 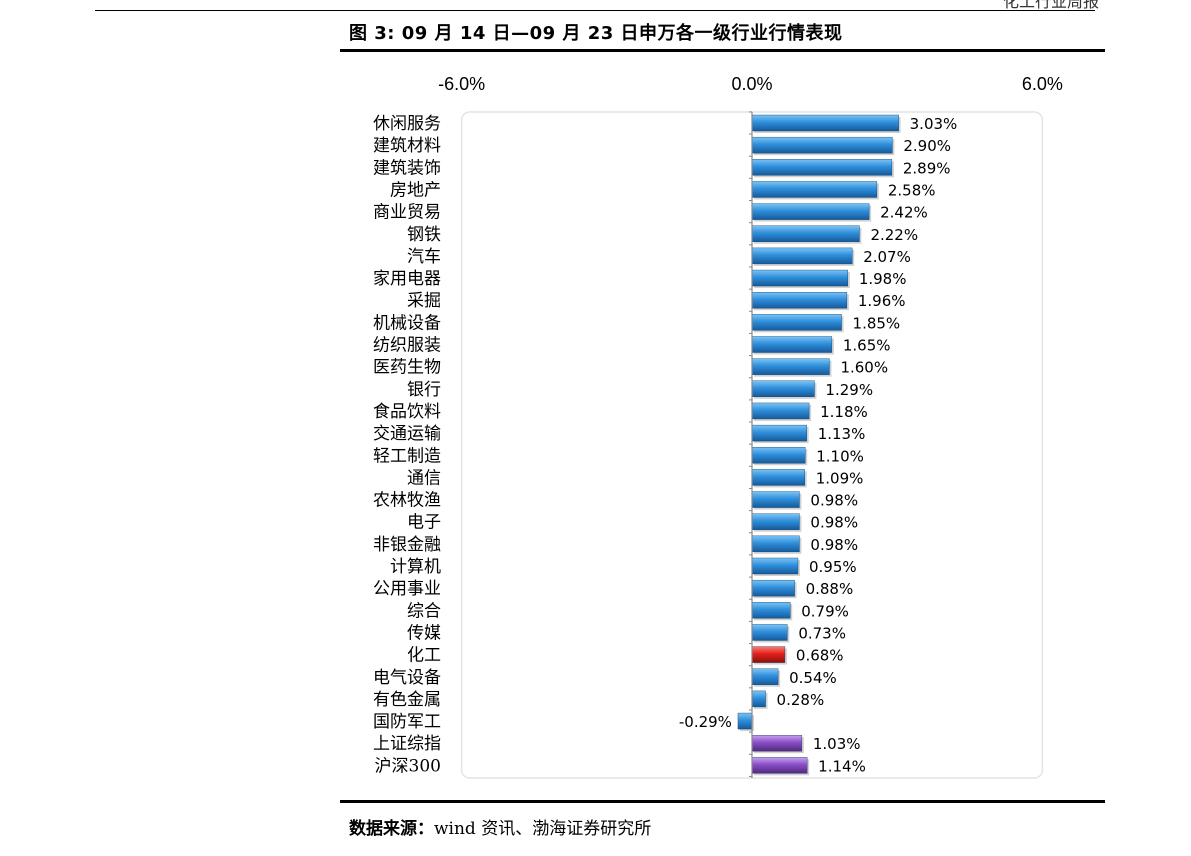 What do you see at coordinates (424, 257) in the screenshot?
I see `category-label: 汽车` at bounding box center [424, 257].